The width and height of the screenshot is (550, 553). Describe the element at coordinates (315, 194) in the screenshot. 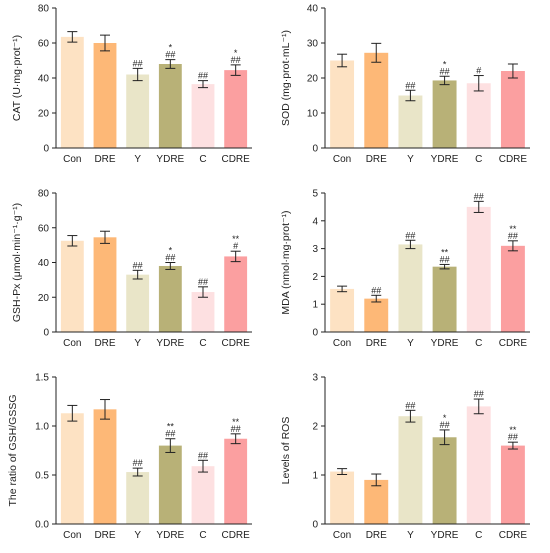

I see `y-tick-label: 5` at that location.